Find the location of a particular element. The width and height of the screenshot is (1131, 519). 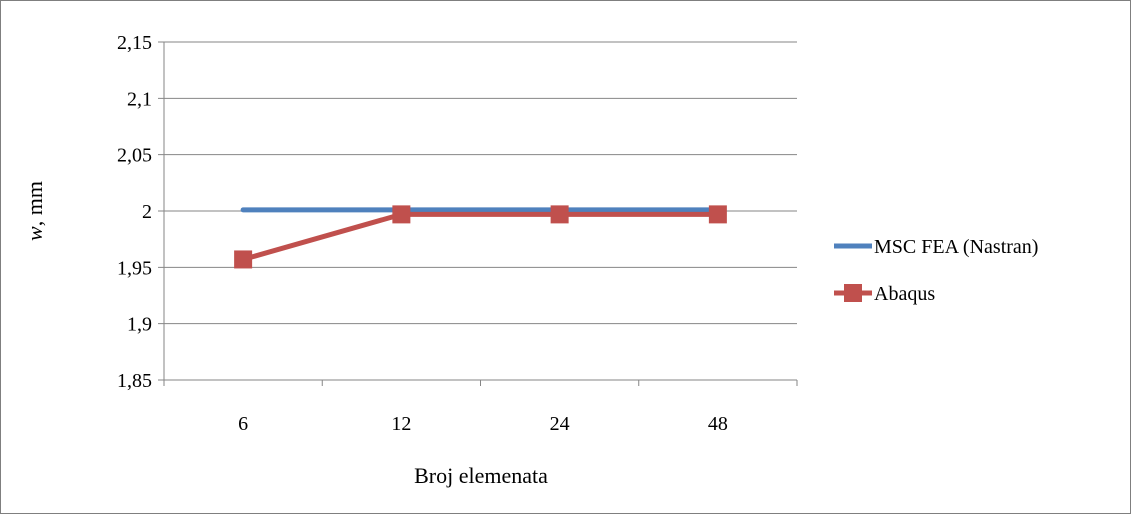

series-lines is located at coordinates (480, 237).